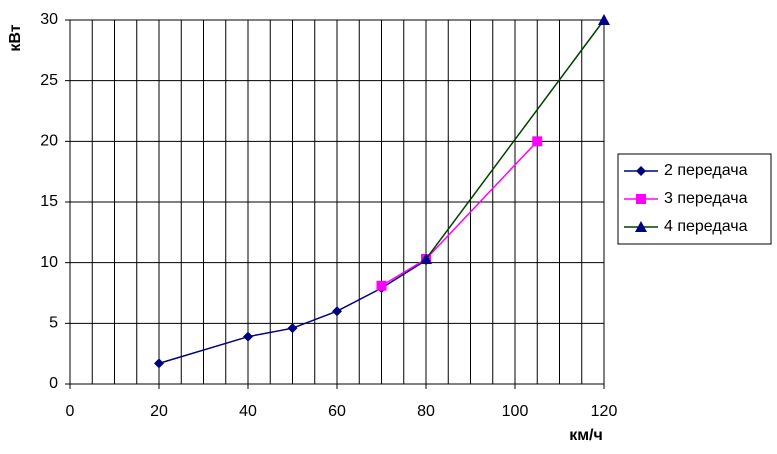 The height and width of the screenshot is (454, 777). What do you see at coordinates (706, 198) in the screenshot?
I see `legend-label: 3 передача` at bounding box center [706, 198].